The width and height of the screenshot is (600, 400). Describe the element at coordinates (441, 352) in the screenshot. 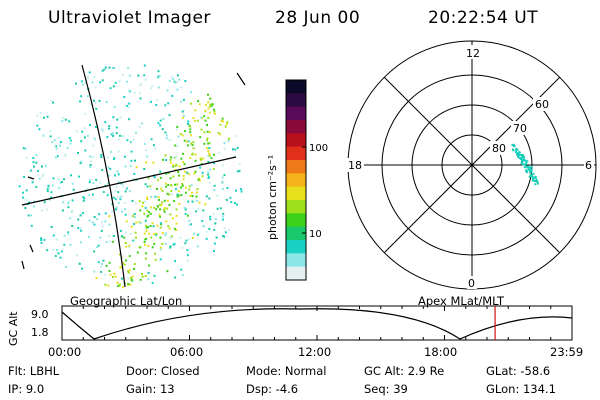

I see `time-tick-1800: 18:00` at that location.